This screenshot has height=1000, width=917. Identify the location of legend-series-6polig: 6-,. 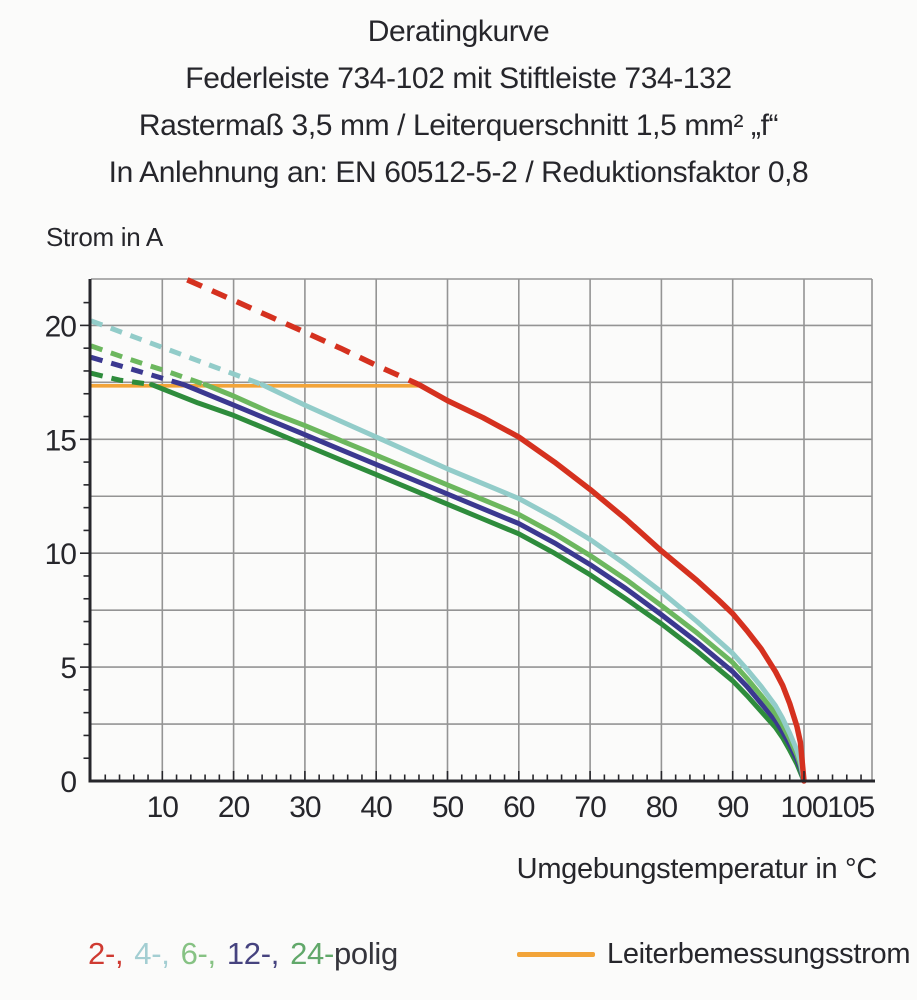
(198, 953).